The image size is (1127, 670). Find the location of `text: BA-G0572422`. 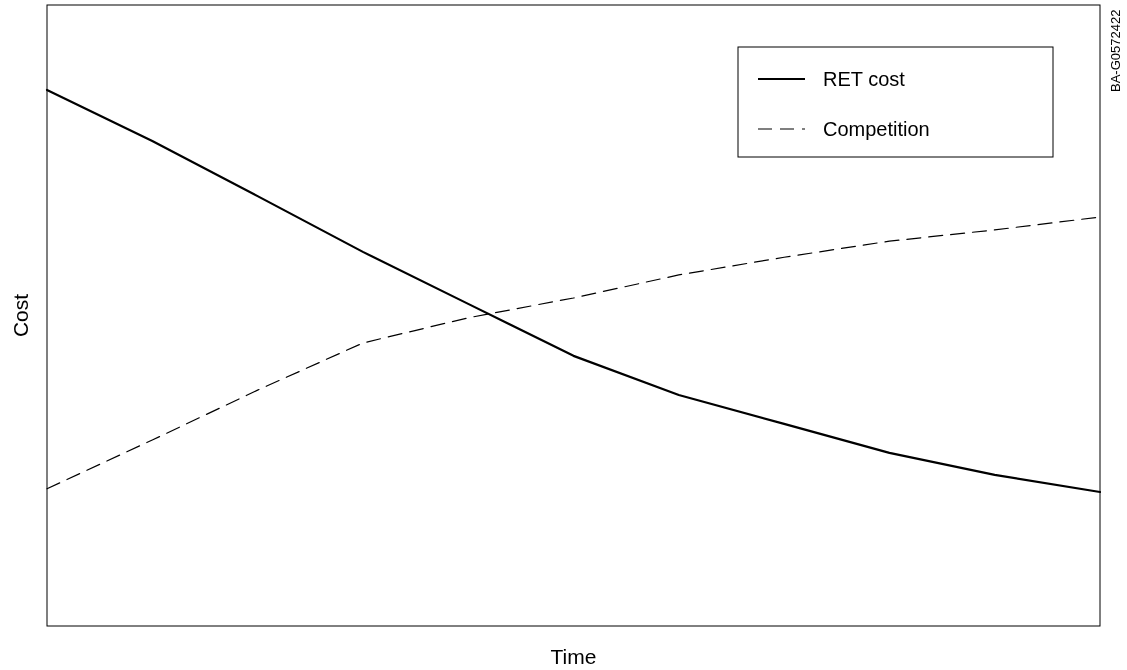

text: BA-G0572422 is located at coordinates (1115, 50).